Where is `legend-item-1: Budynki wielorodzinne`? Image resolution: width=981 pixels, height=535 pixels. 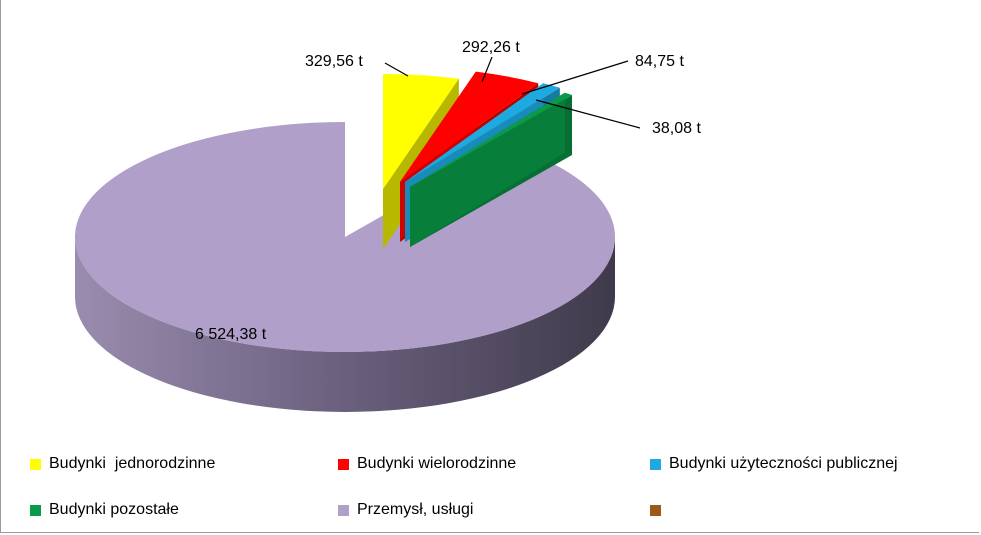 legend-item-1: Budynki wielorodzinne is located at coordinates (427, 464).